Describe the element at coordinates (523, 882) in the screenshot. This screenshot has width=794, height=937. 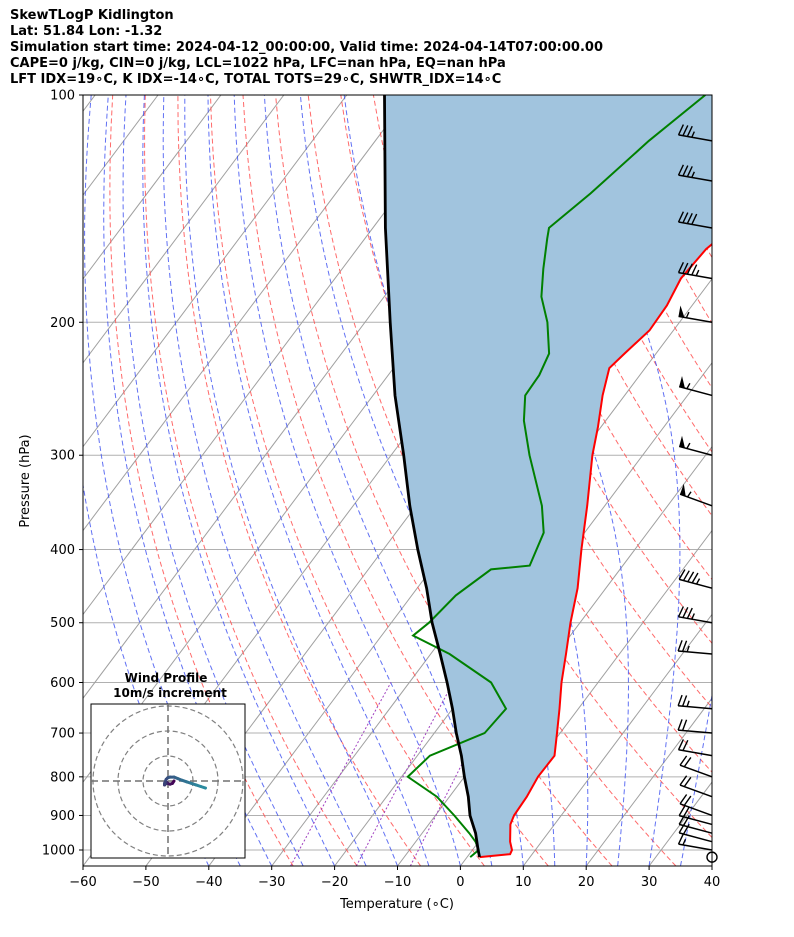
I see `x-tick-label: 10` at that location.